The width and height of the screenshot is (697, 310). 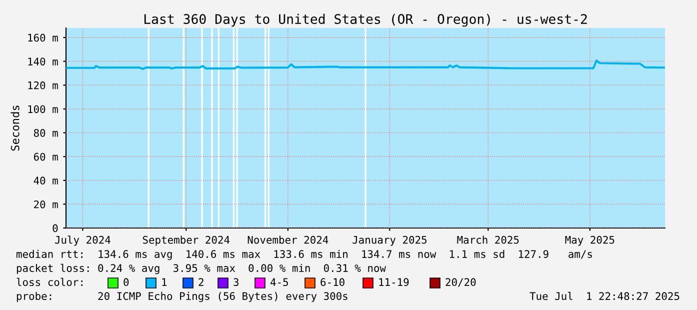 What do you see at coordinates (201, 269) in the screenshot?
I see `text: packet loss: 0.24 % avg 3.95 % max 0.00 % min 0.31 % now` at bounding box center [201, 269].